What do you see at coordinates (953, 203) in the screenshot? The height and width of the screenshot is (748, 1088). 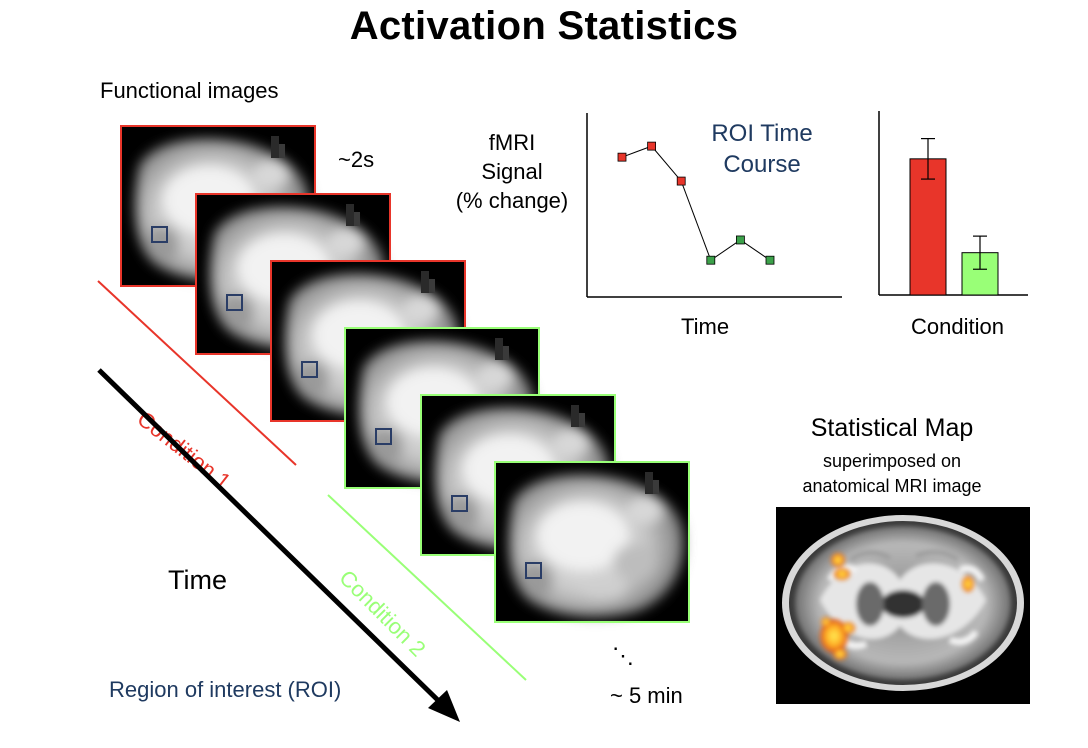 I see `condition-bar-chart` at bounding box center [953, 203].